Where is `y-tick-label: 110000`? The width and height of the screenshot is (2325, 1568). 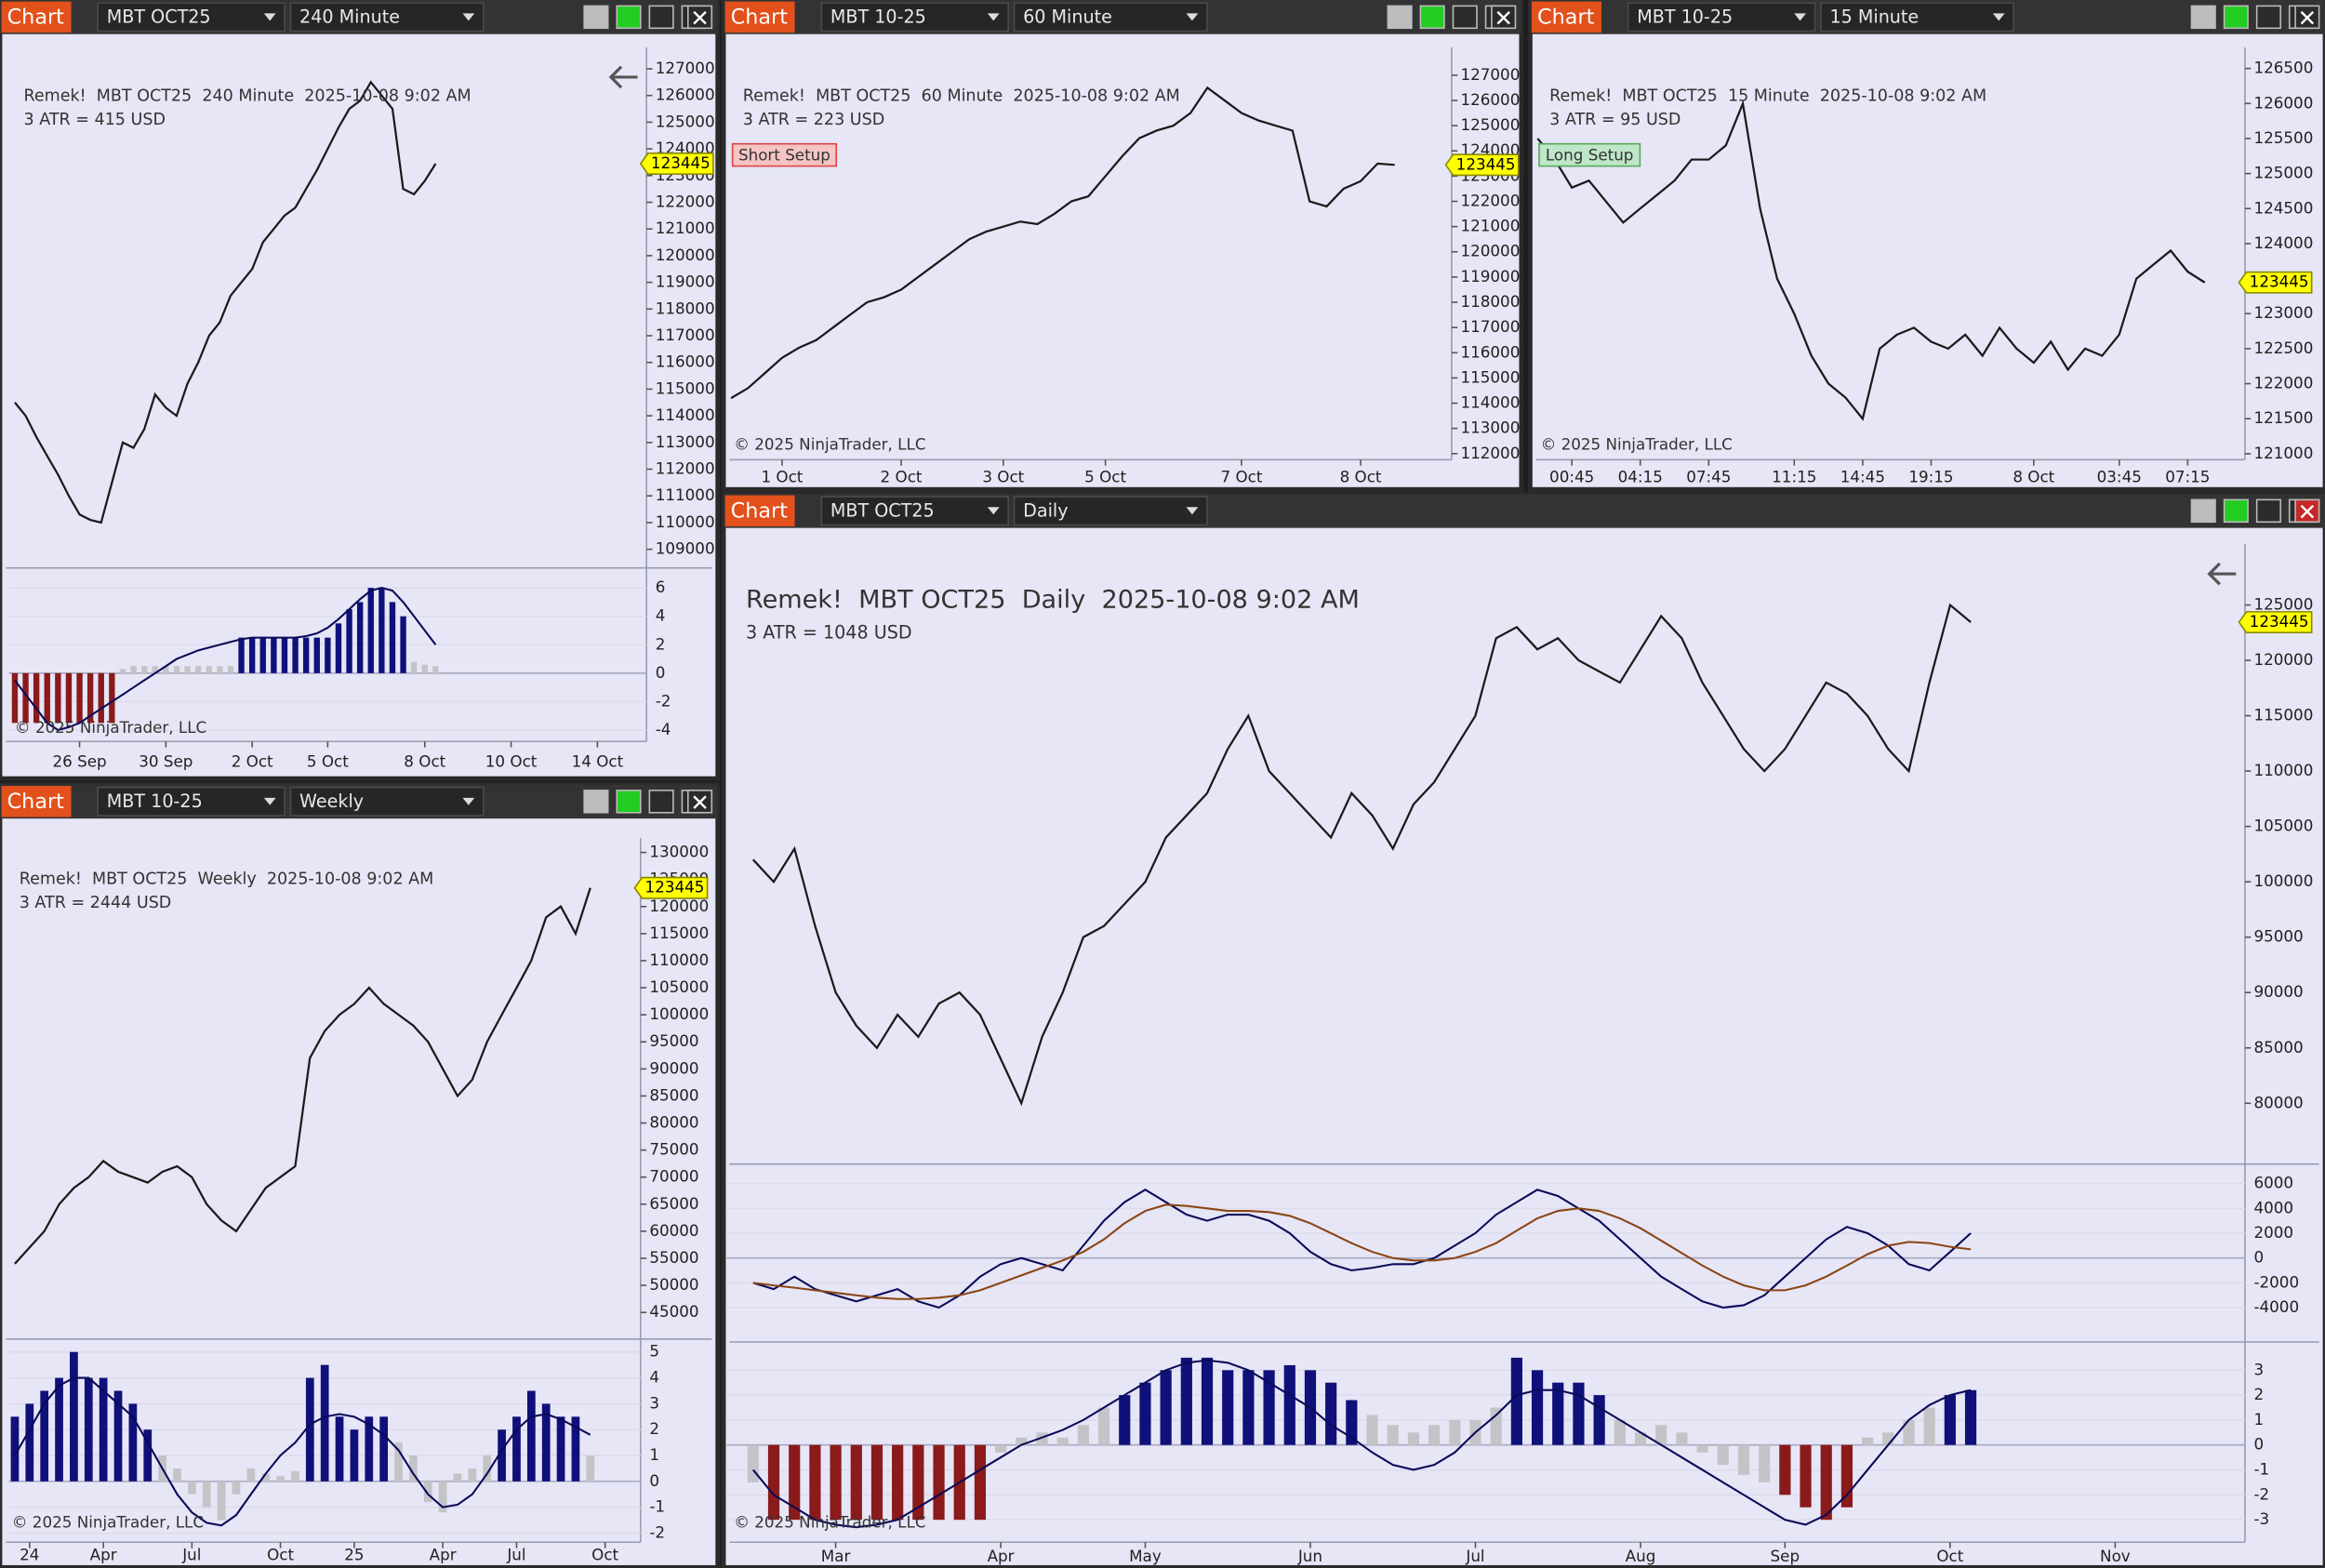
y-tick-label: 110000 is located at coordinates (2283, 770).